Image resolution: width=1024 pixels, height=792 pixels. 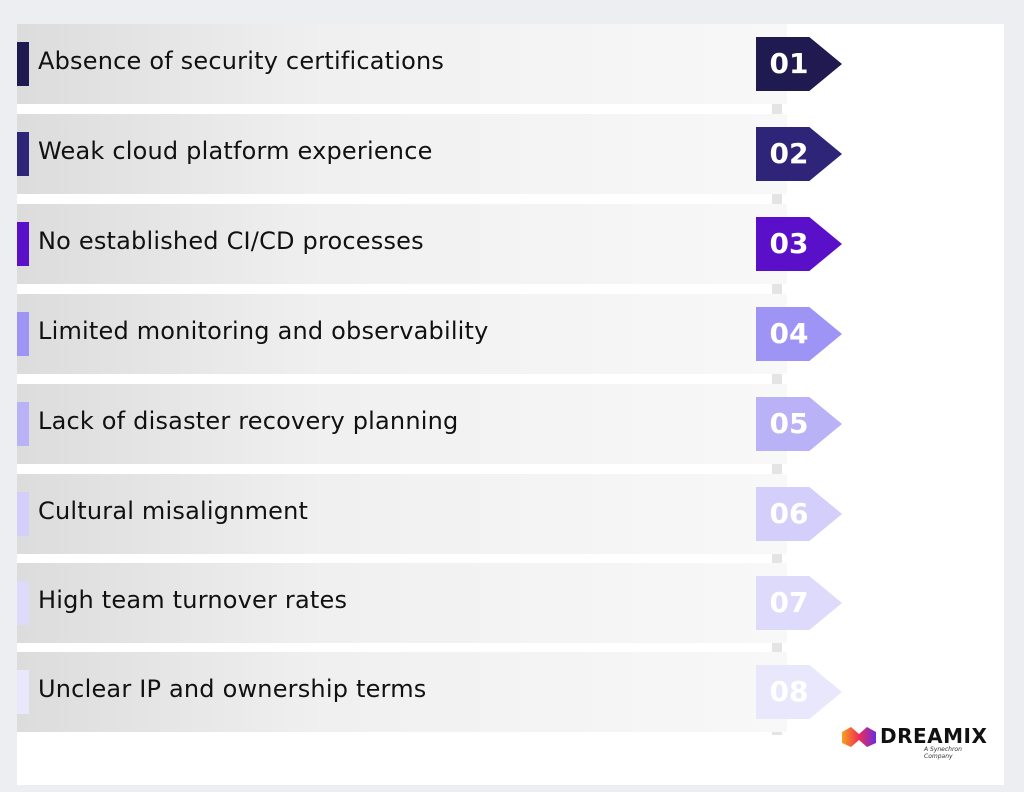 I want to click on list-item: Unclear IP and ownership terms, so click(x=402, y=692).